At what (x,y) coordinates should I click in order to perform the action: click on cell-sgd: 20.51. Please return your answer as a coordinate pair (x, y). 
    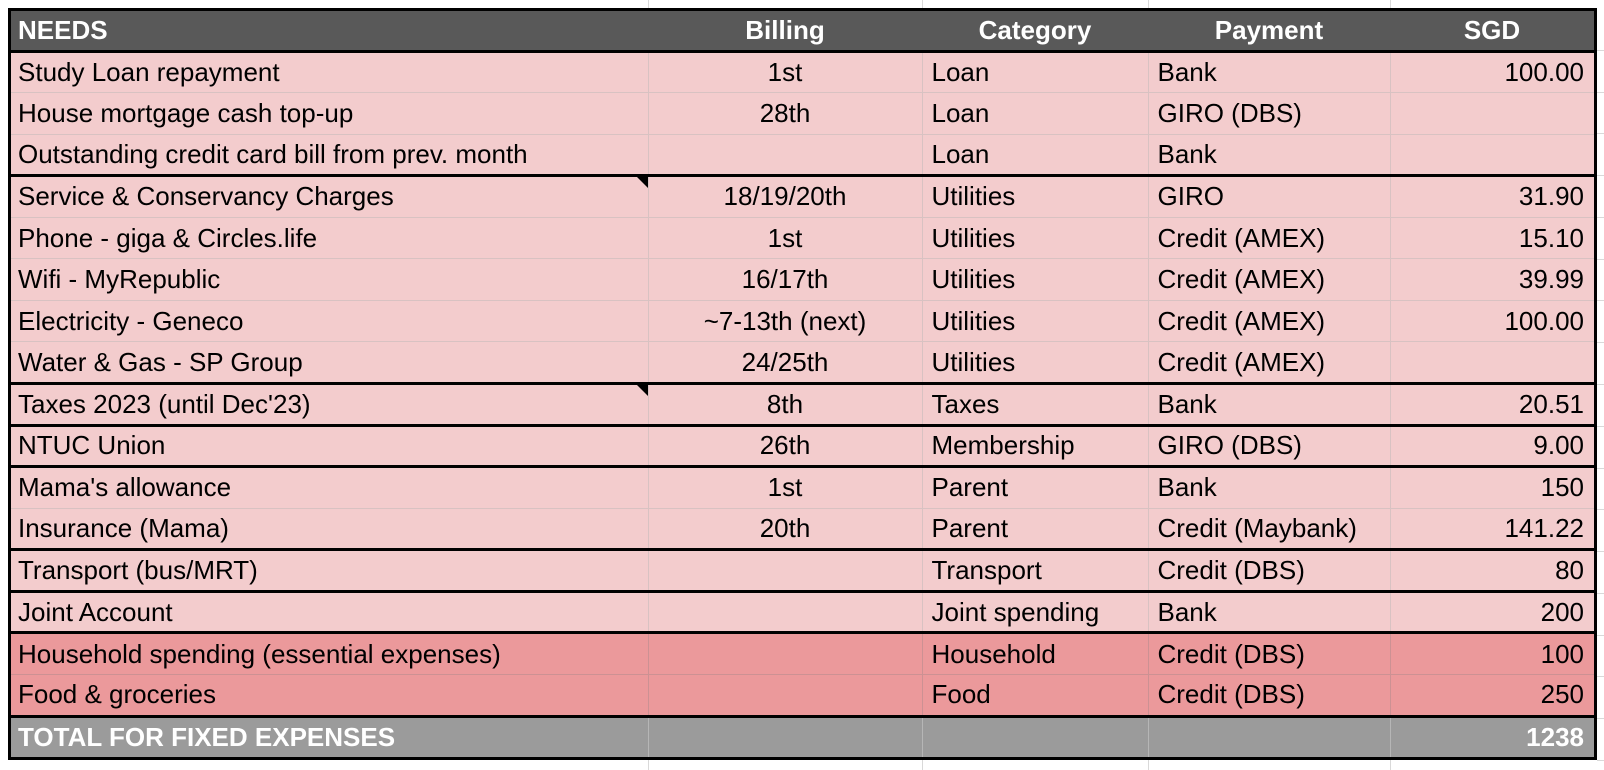
    Looking at the image, I should click on (1492, 405).